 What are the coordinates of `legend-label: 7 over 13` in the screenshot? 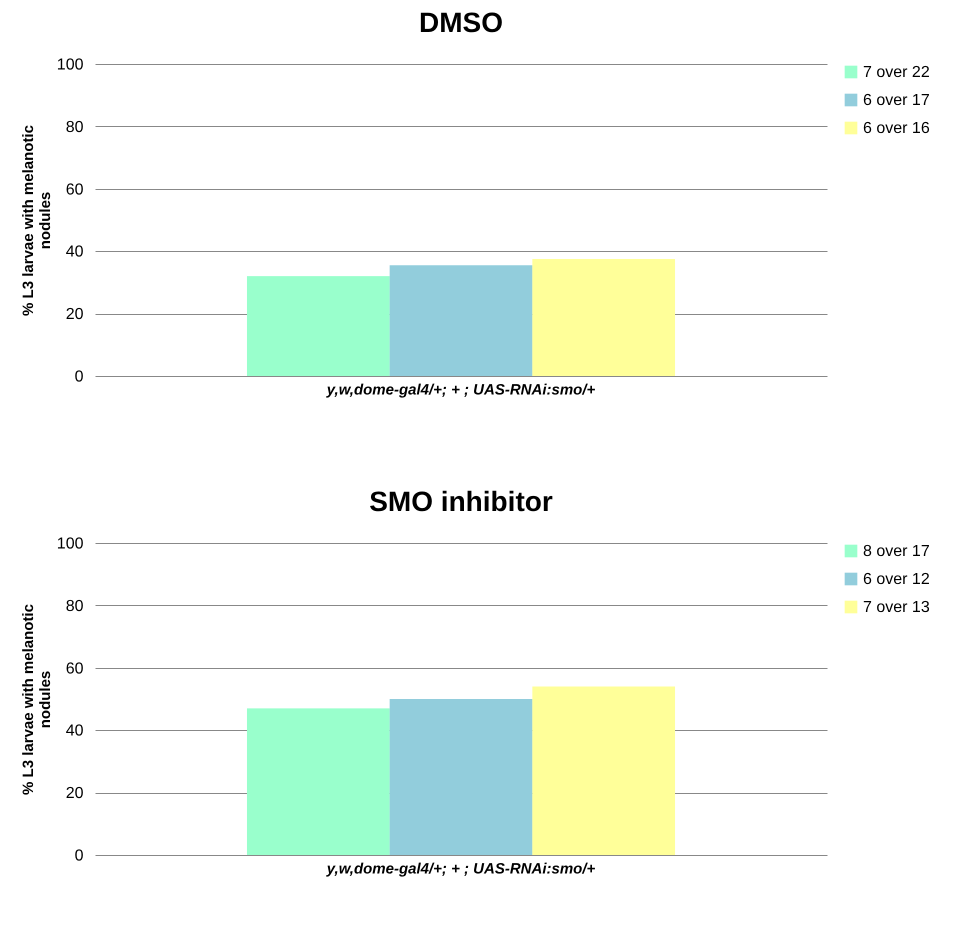 It's located at (896, 607).